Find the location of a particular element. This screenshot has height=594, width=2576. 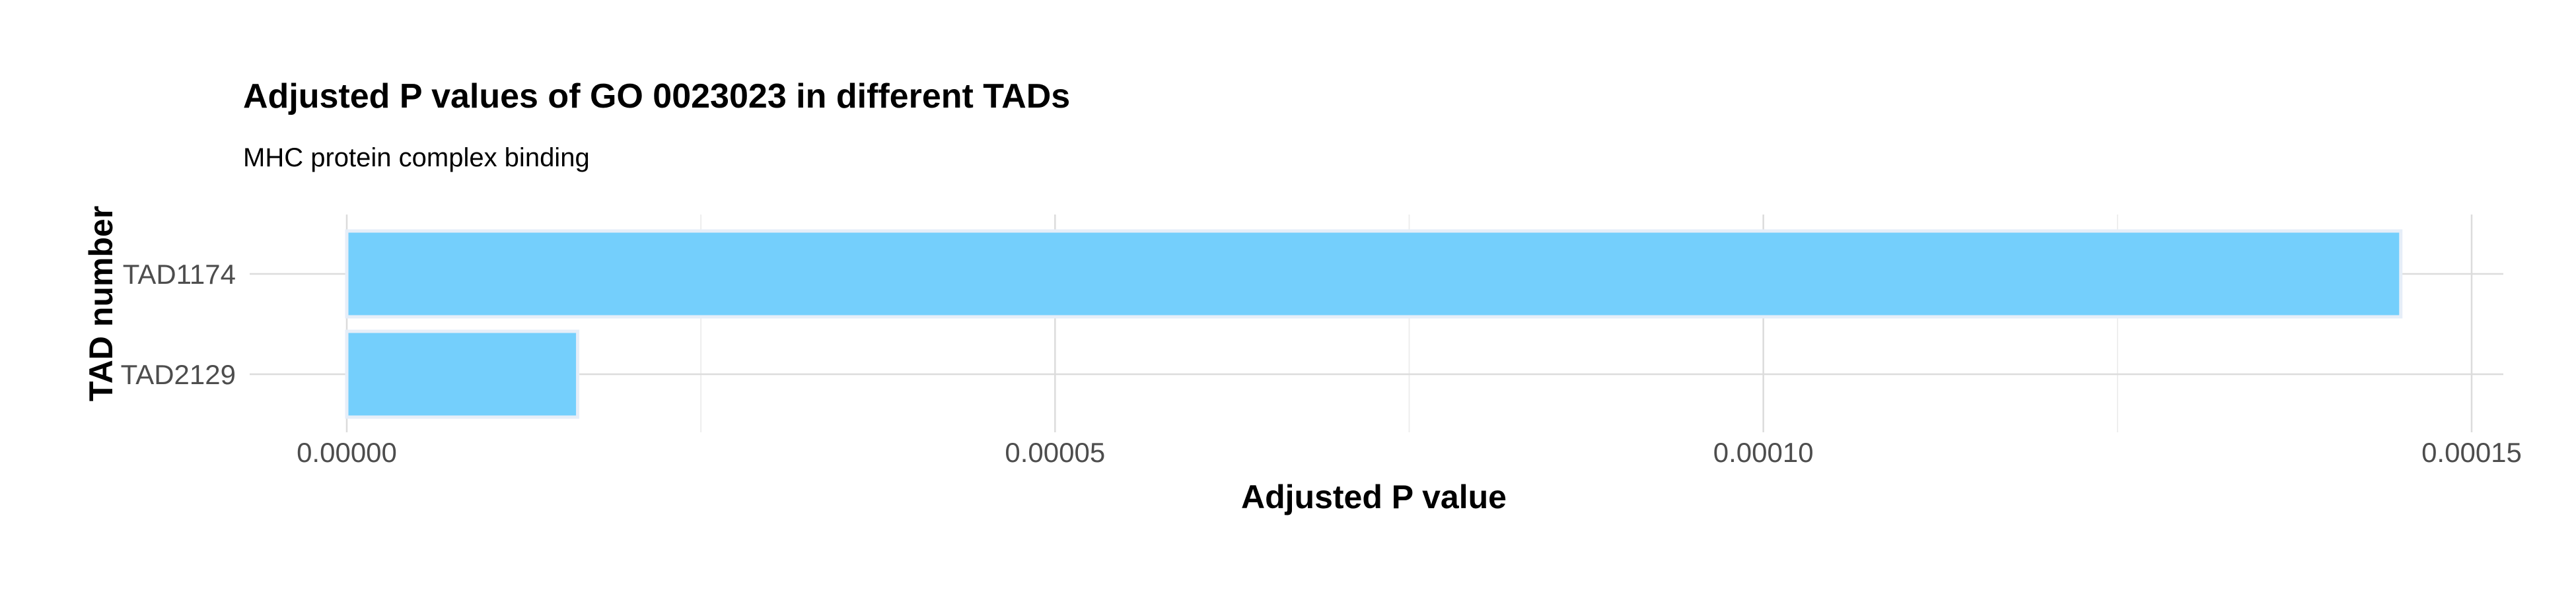

y-axis-title: TAD number is located at coordinates (101, 304).